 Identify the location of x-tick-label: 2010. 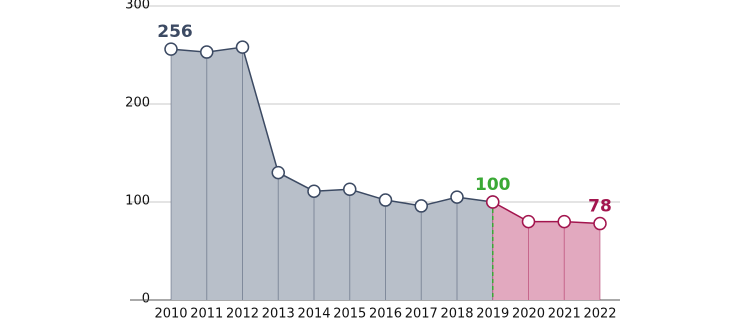
(170, 313).